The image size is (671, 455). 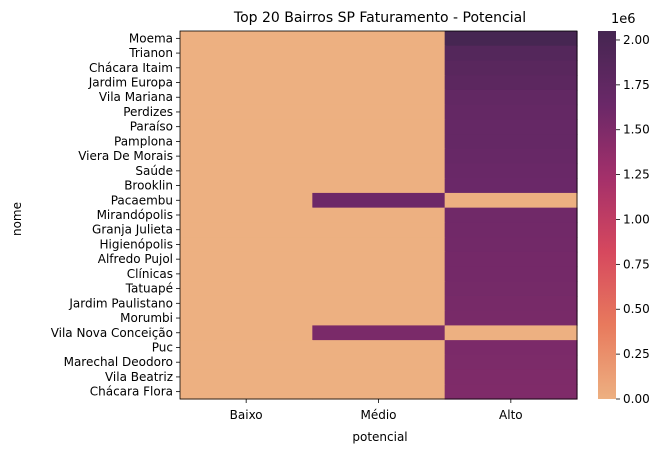 I want to click on y-tick-label: Clínicas, so click(x=150, y=274).